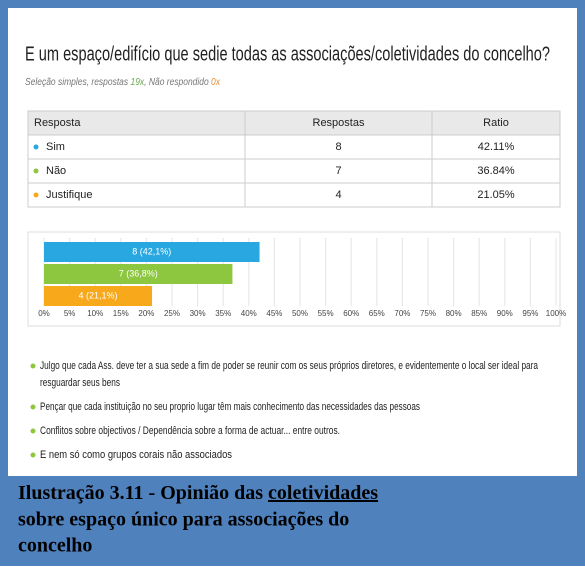 Image resolution: width=585 pixels, height=571 pixels. I want to click on x-tick-label: 90%, so click(505, 313).